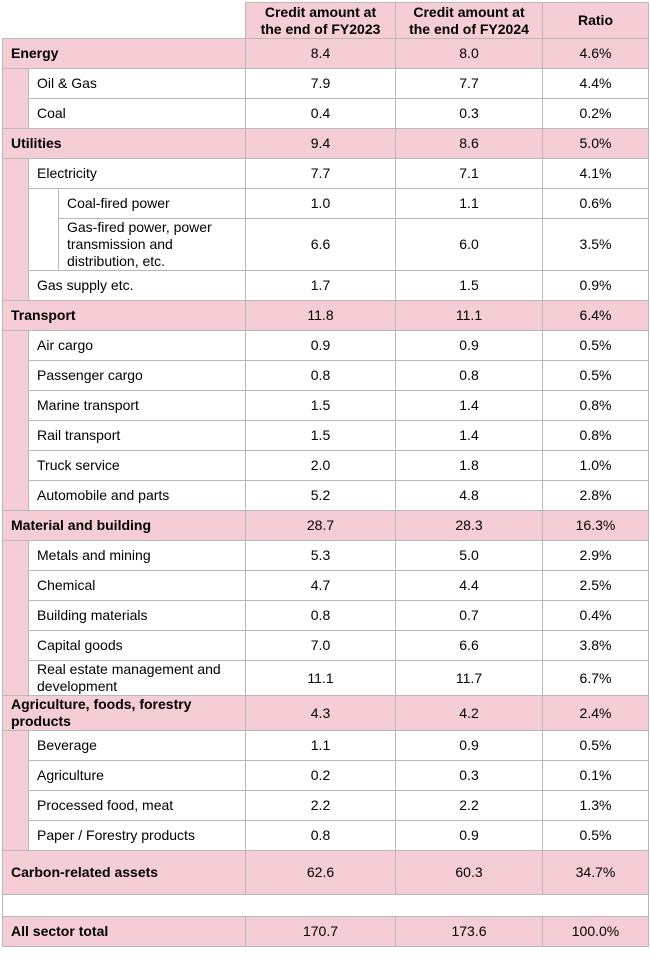  Describe the element at coordinates (325, 143) in the screenshot. I see `table-row: Utilities 9.4 8.6 5.0%` at that location.